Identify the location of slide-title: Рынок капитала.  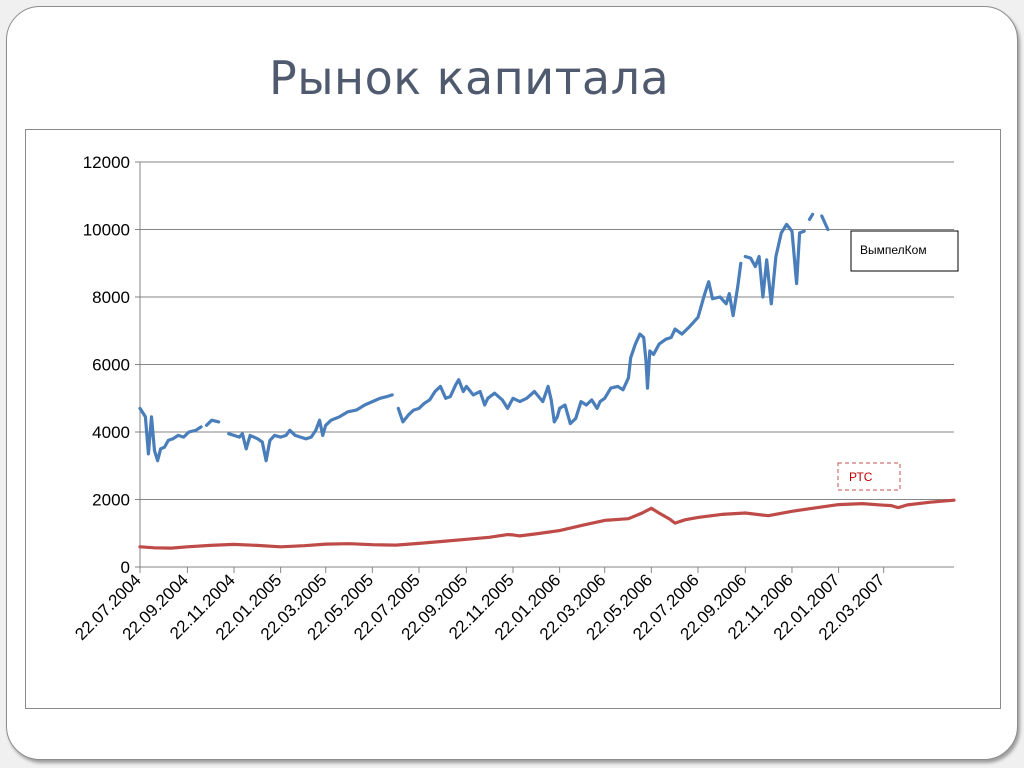
(469, 78).